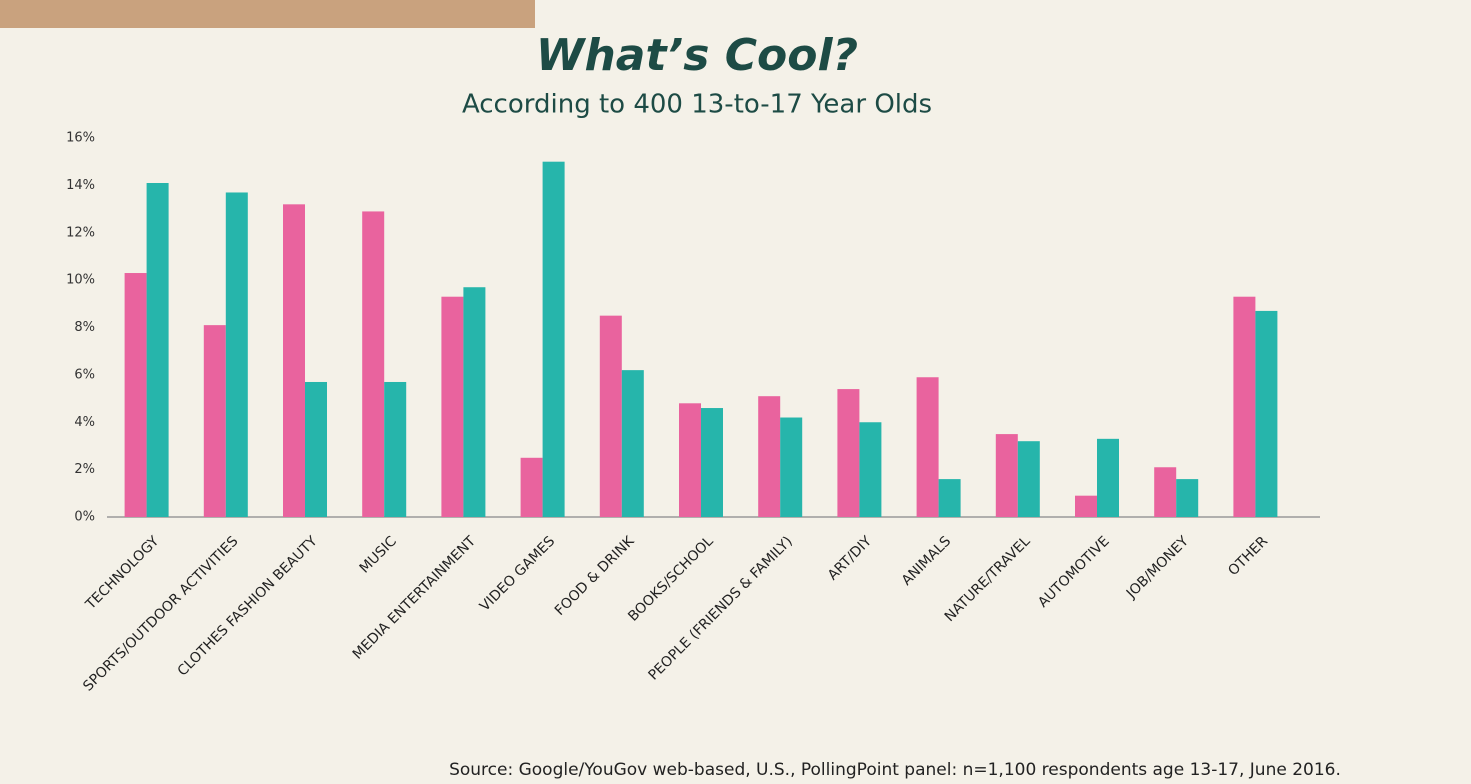 This screenshot has width=1471, height=784. I want to click on chart-subtitle: According to 400 13-to-17 Year Olds, so click(697, 105).